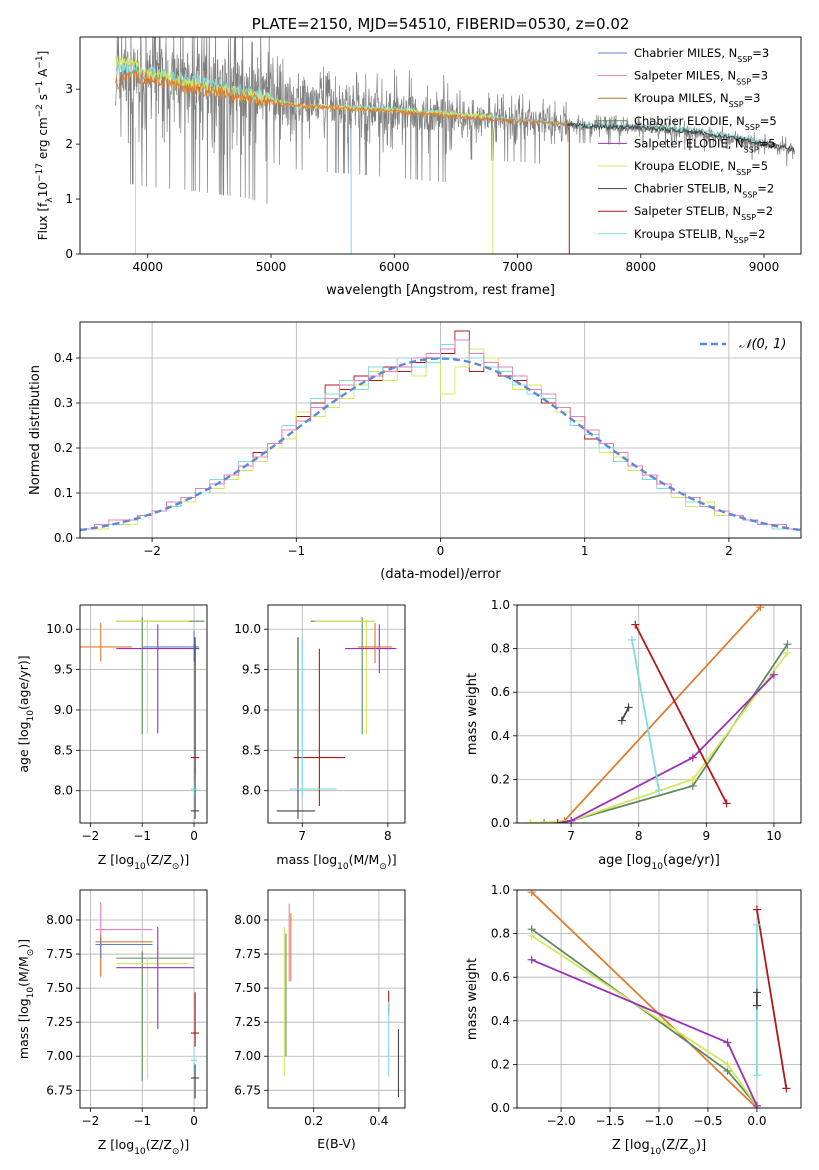 The width and height of the screenshot is (819, 1170). I want to click on y-axis-label: Normed distribution, so click(35, 430).